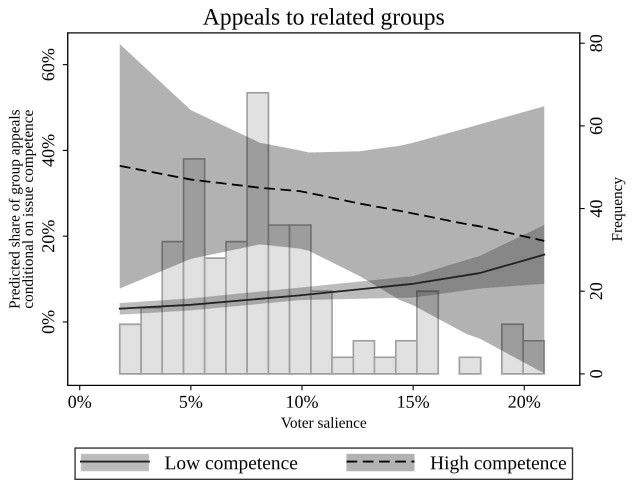  I want to click on x-tick-label: 15%, so click(414, 402).